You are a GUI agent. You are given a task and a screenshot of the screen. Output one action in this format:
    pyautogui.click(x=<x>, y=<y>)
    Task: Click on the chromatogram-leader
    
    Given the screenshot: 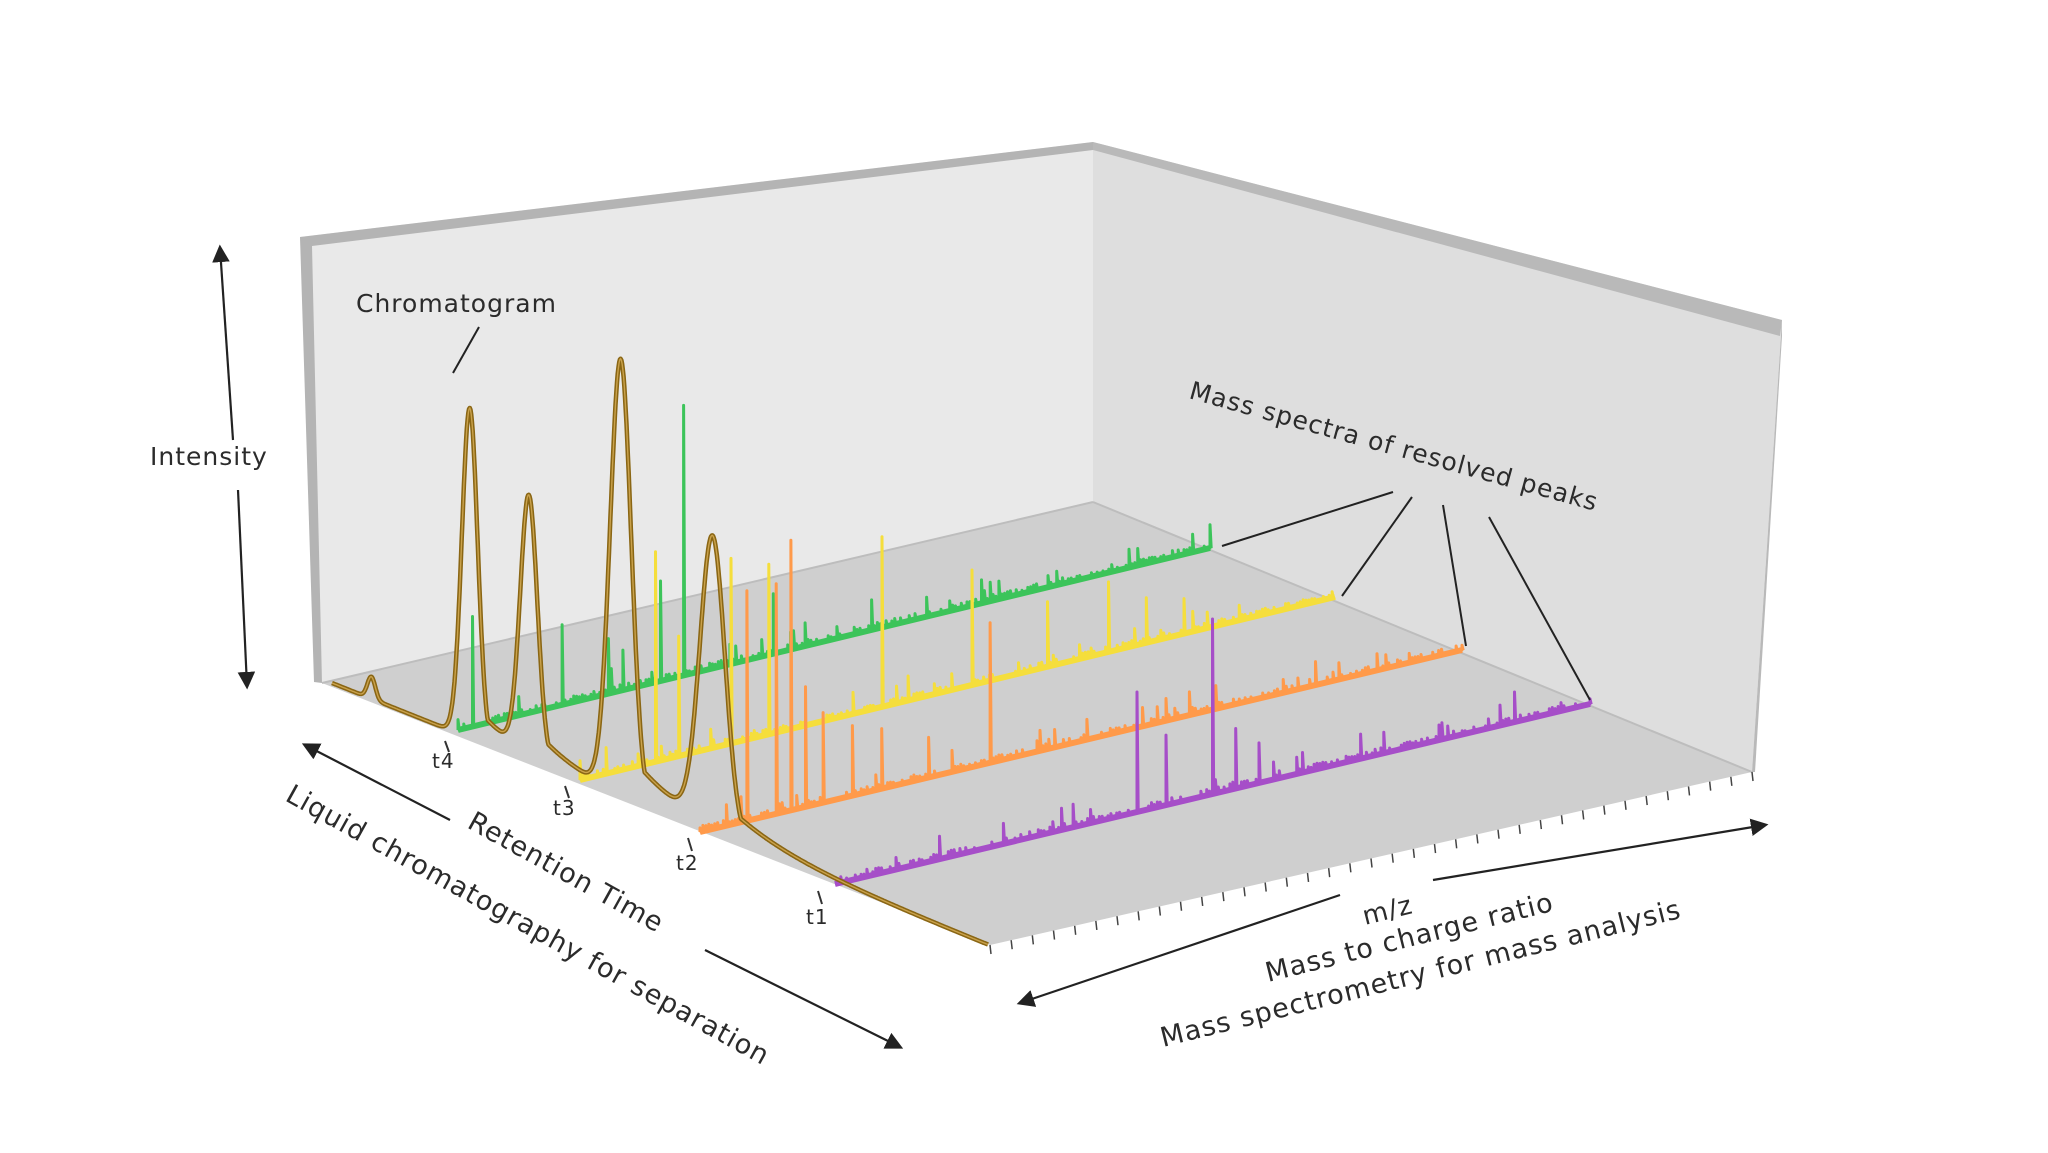 What is the action you would take?
    pyautogui.click(x=466, y=350)
    